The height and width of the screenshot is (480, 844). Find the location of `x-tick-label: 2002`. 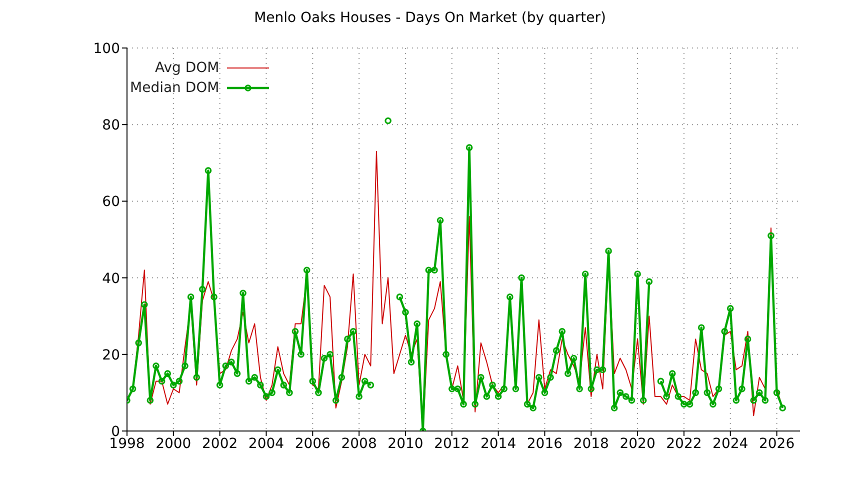

x-tick-label: 2002 is located at coordinates (220, 444).